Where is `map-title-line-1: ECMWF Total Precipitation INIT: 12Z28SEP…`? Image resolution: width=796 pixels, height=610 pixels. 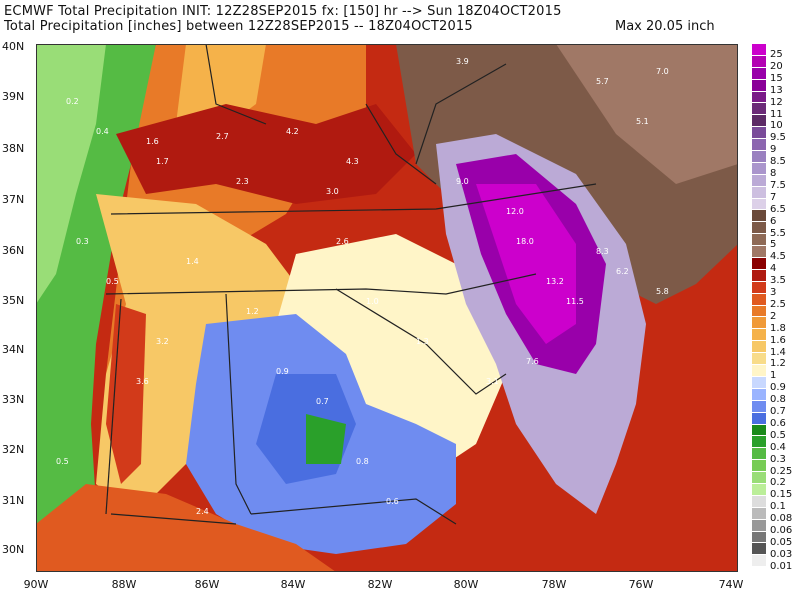 map-title-line-1: ECMWF Total Precipitation INIT: 12Z28SEP… is located at coordinates (283, 11).